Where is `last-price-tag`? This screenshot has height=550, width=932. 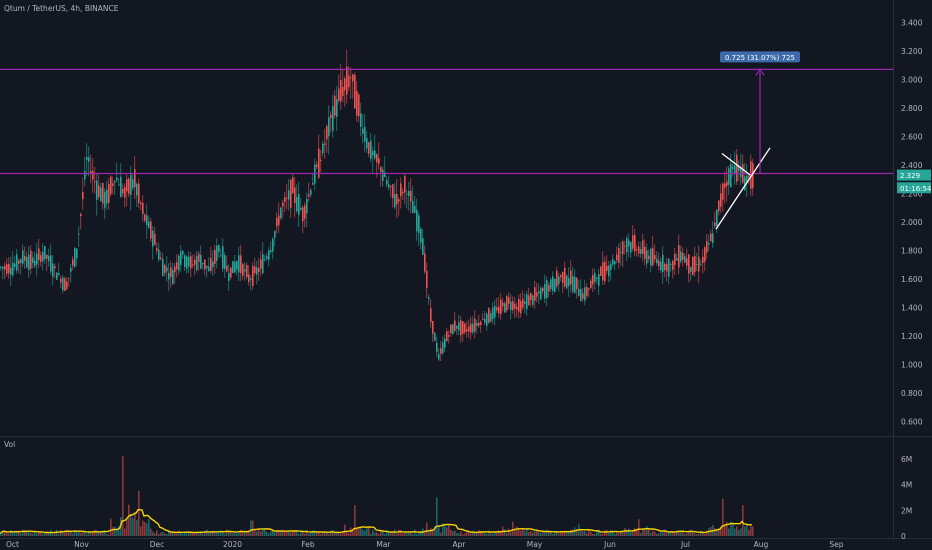 last-price-tag is located at coordinates (914, 175).